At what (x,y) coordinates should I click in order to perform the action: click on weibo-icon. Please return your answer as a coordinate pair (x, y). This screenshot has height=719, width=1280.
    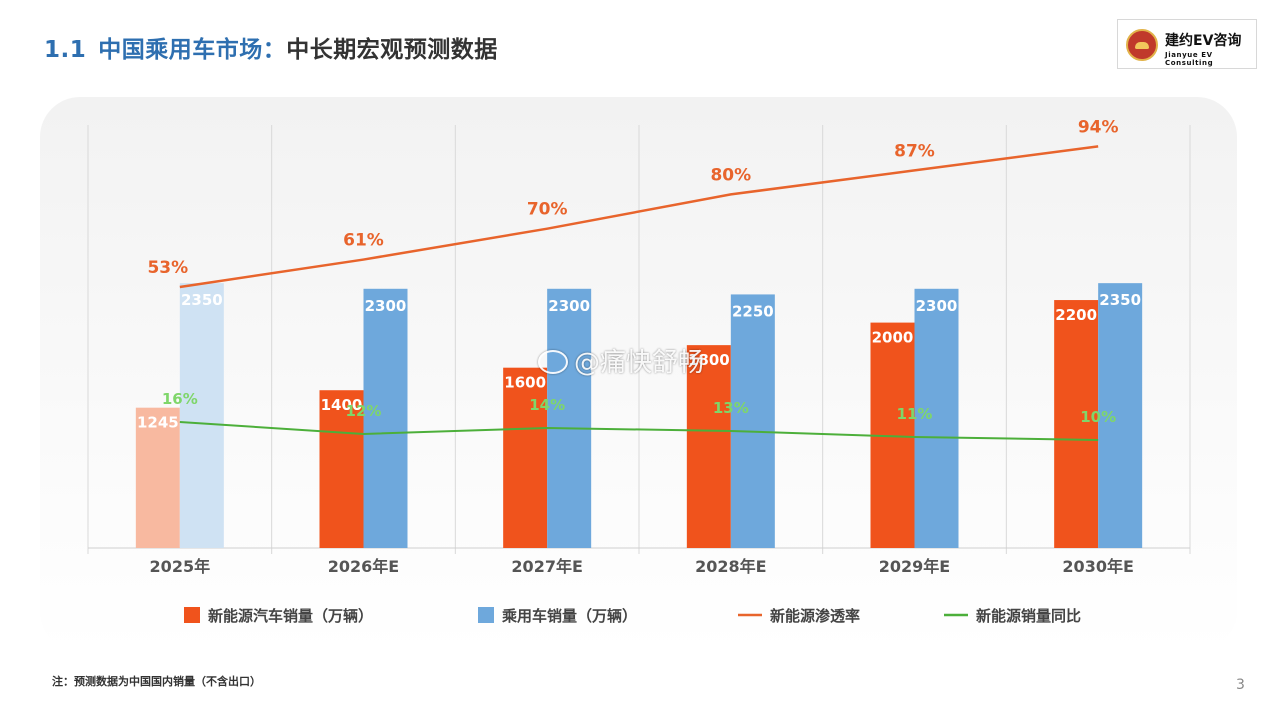
    Looking at the image, I should click on (553, 362).